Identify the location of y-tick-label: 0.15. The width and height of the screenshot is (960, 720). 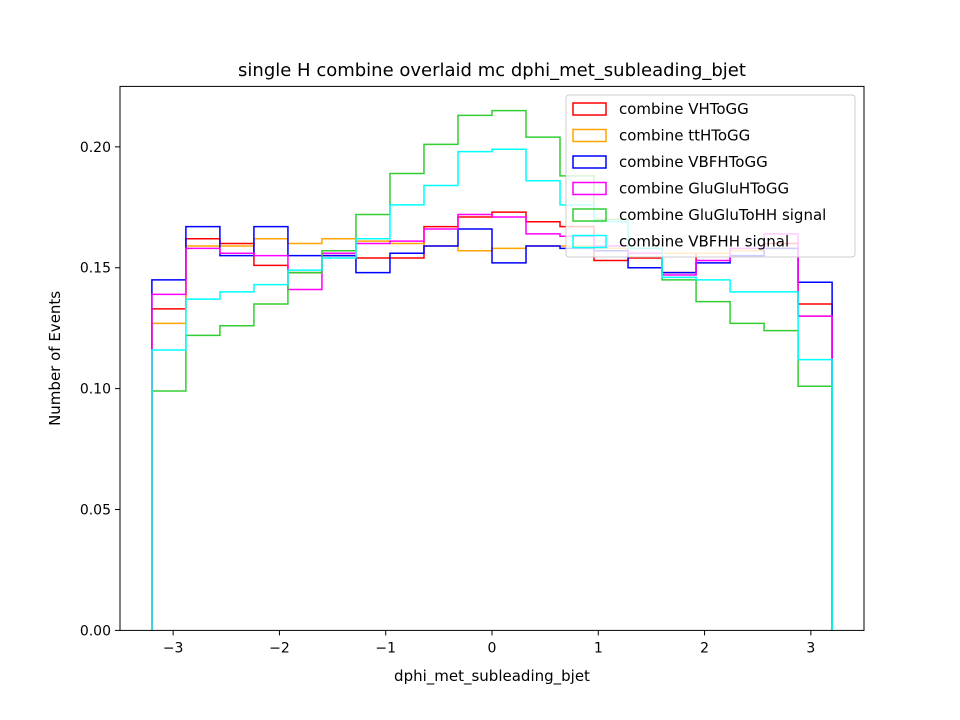
(95, 269).